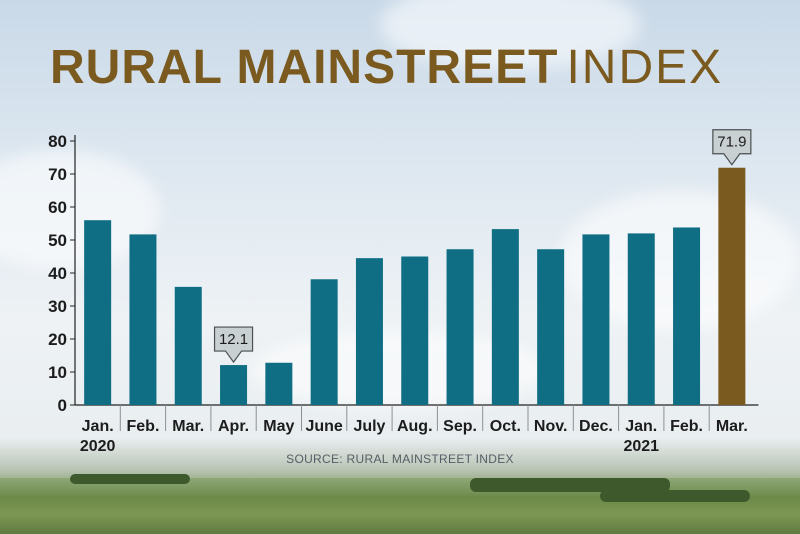 This screenshot has height=534, width=800. What do you see at coordinates (98, 446) in the screenshot?
I see `year-label: 2020` at bounding box center [98, 446].